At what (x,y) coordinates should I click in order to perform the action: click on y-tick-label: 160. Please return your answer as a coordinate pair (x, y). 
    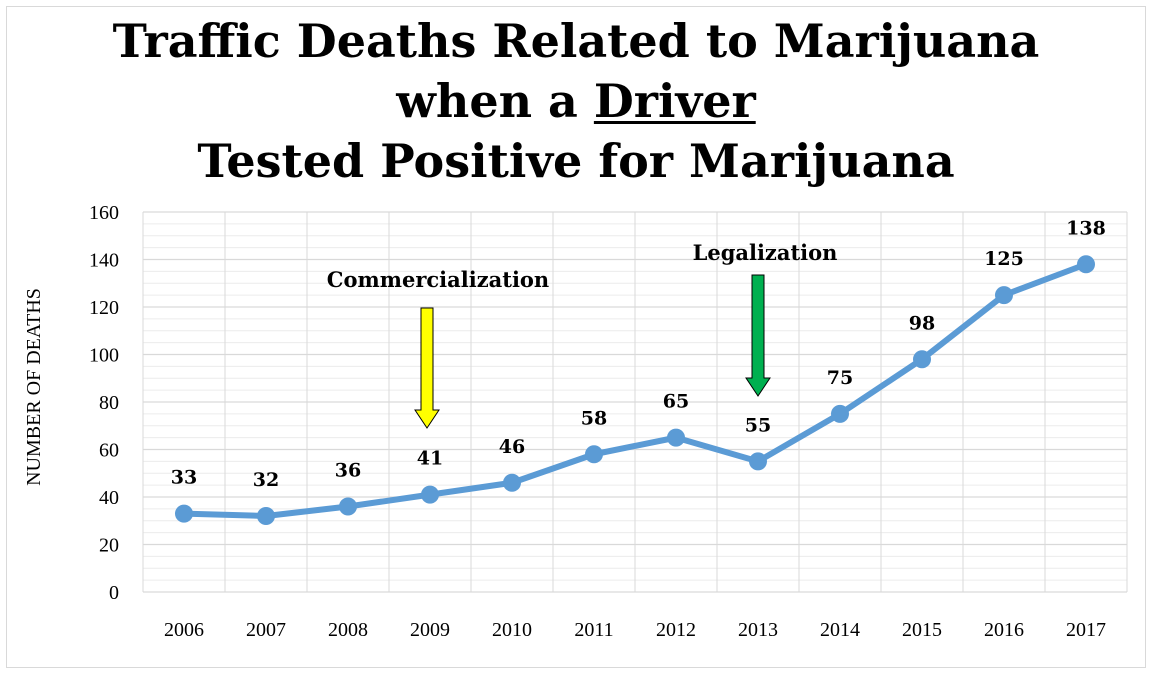
    Looking at the image, I should click on (104, 213).